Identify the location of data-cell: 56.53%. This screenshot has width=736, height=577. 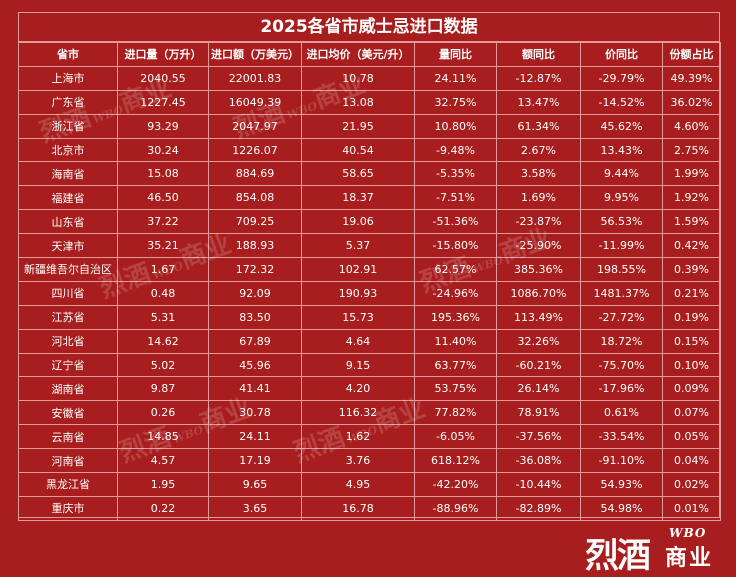
(621, 222).